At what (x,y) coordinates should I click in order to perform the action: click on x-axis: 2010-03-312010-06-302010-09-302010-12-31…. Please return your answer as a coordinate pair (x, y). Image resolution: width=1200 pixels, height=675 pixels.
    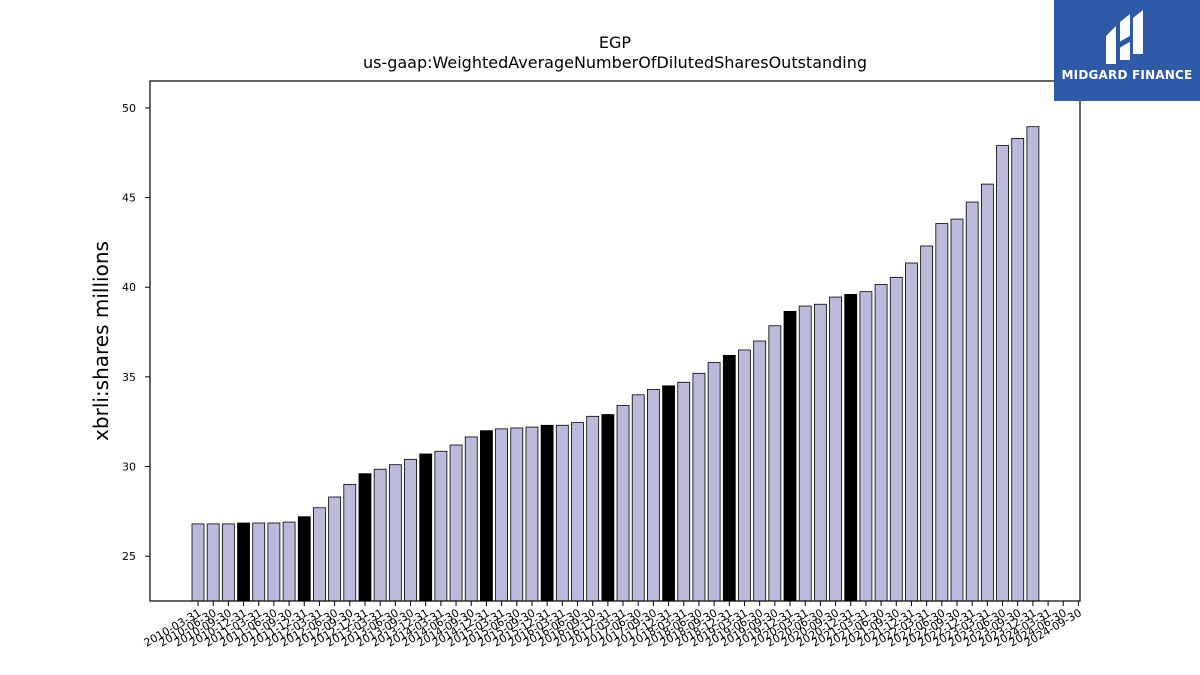
    Looking at the image, I should click on (613, 625).